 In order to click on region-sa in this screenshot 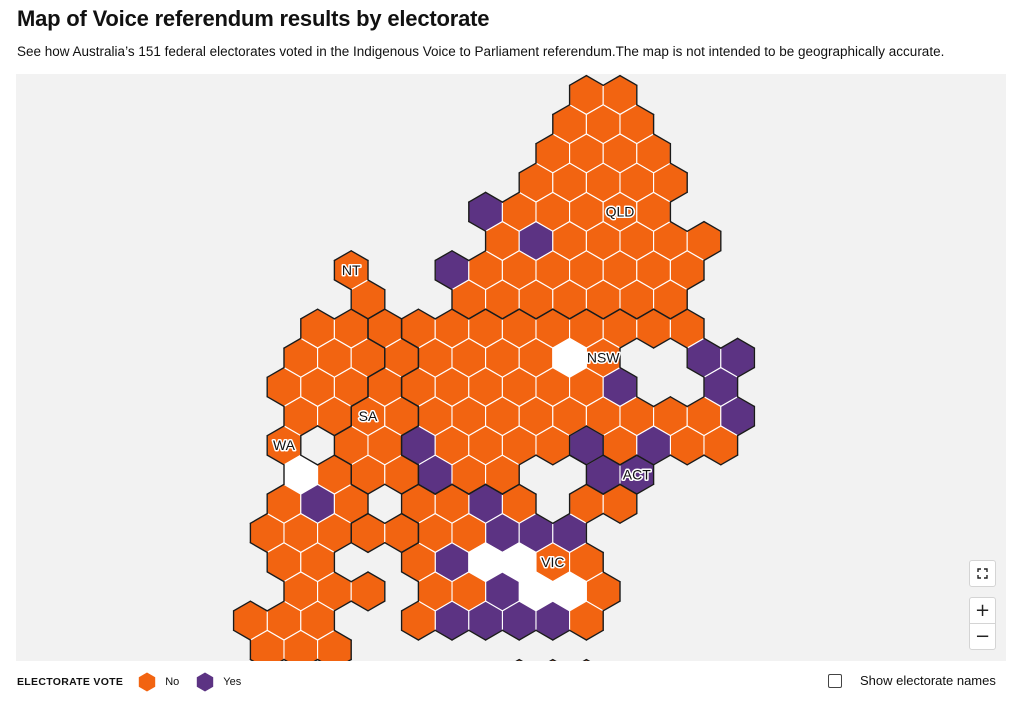, I will do `click(376, 431)`.